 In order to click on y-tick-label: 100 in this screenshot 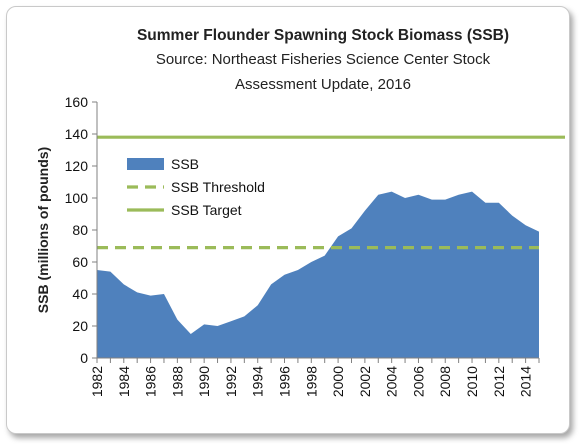, I will do `click(77, 198)`.